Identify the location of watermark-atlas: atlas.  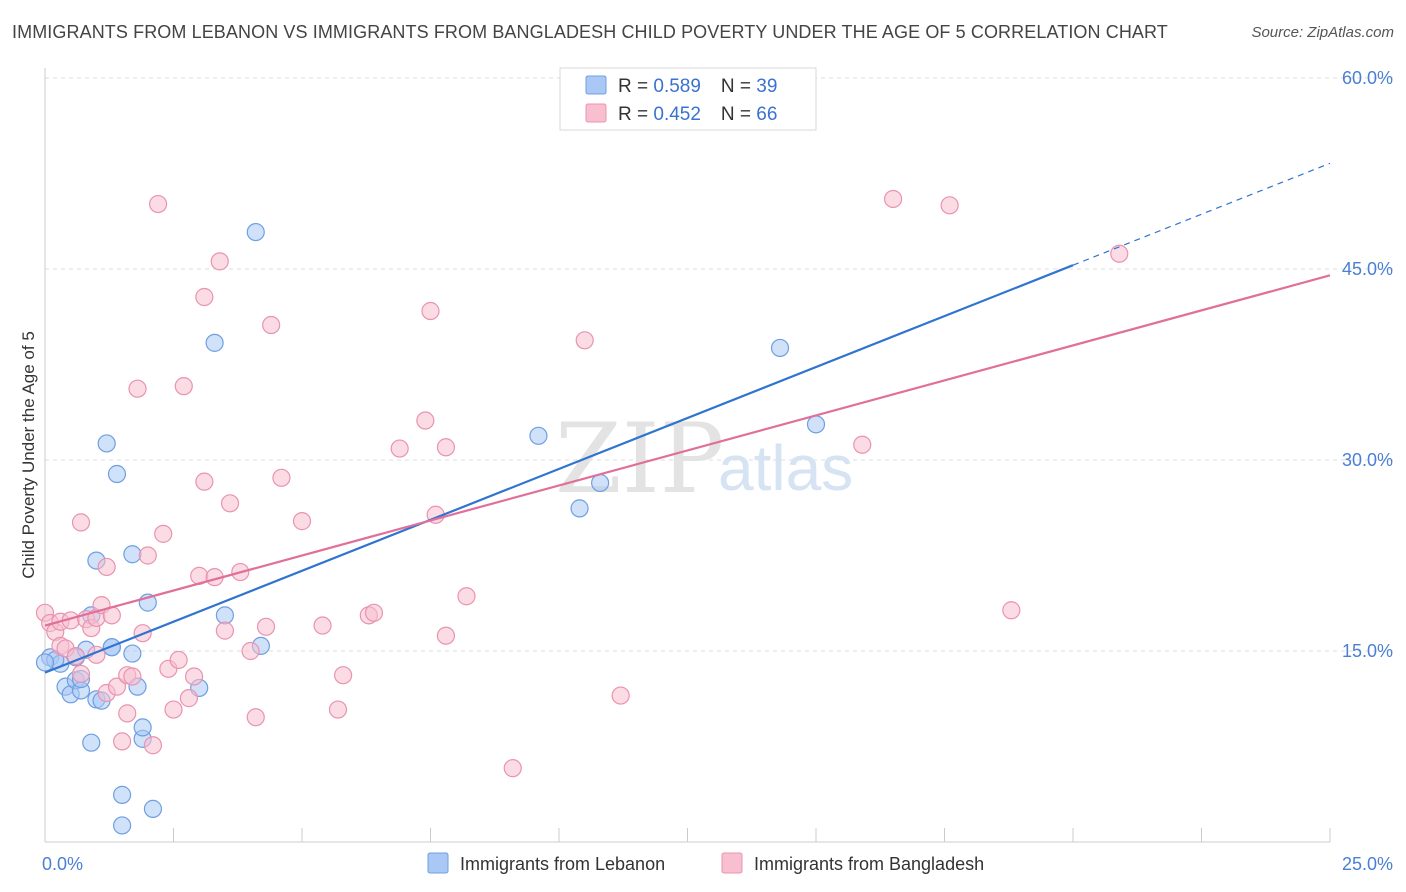
(785, 468).